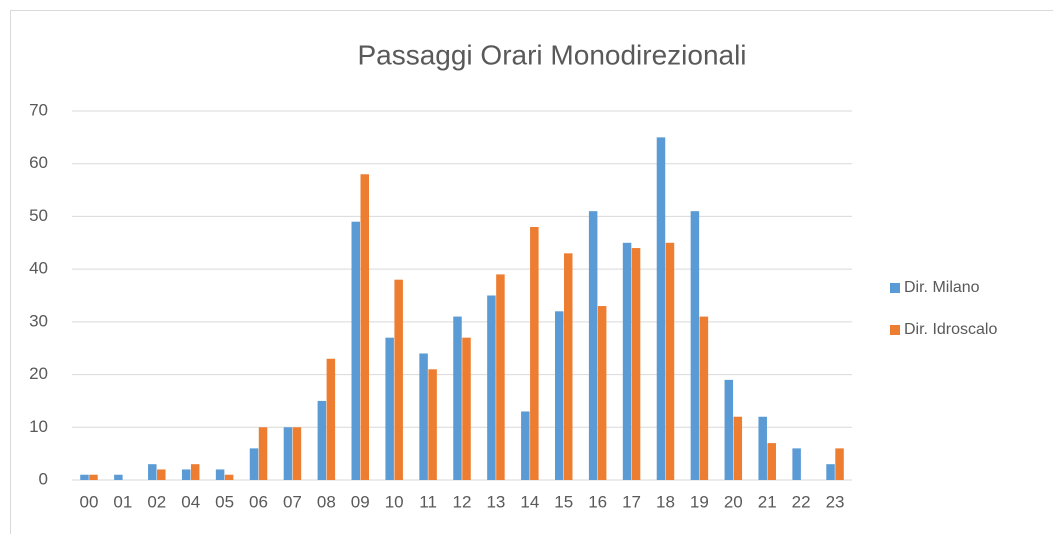 The width and height of the screenshot is (1053, 534). I want to click on x-tick-label: 16, so click(597, 501).